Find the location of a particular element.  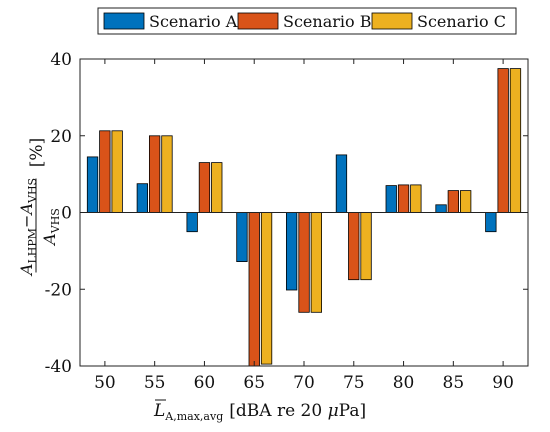

y-tick-label: -20 is located at coordinates (58, 290).